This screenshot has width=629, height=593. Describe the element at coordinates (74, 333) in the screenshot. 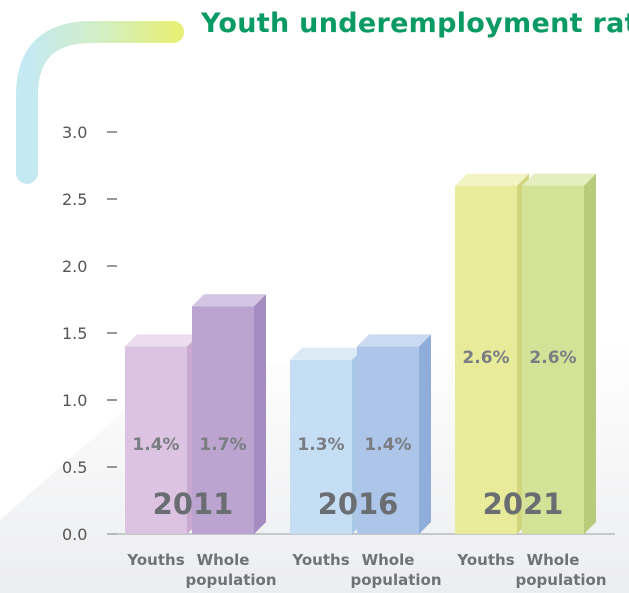

I see `y-tick-label: 1.5` at that location.